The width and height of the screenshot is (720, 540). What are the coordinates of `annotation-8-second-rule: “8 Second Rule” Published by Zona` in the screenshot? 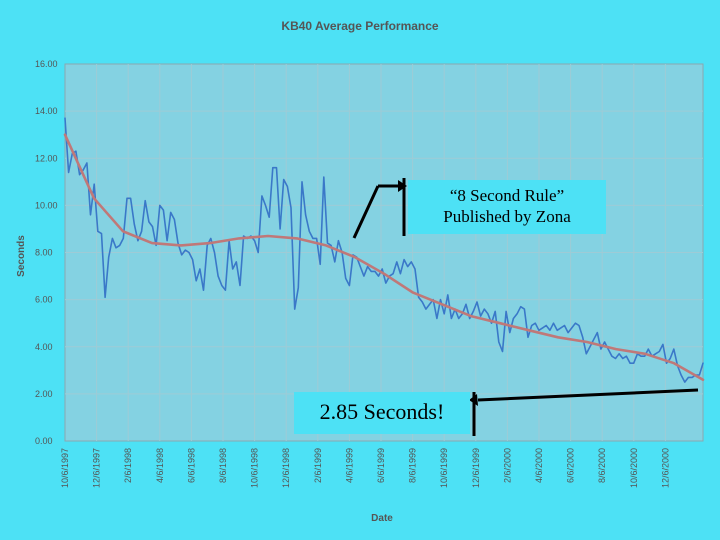 It's located at (507, 207).